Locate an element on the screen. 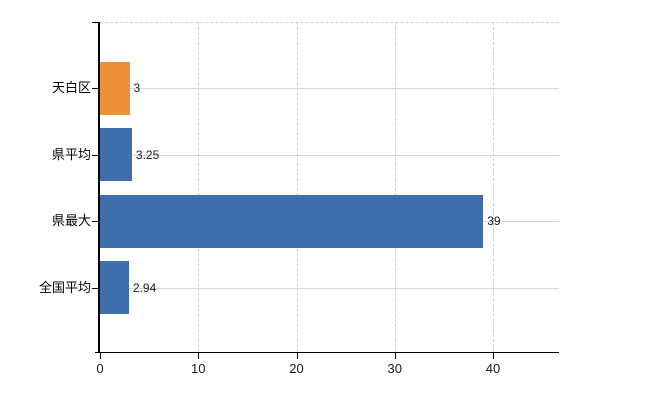 The height and width of the screenshot is (400, 650). category-label: 県最大 is located at coordinates (71, 220).